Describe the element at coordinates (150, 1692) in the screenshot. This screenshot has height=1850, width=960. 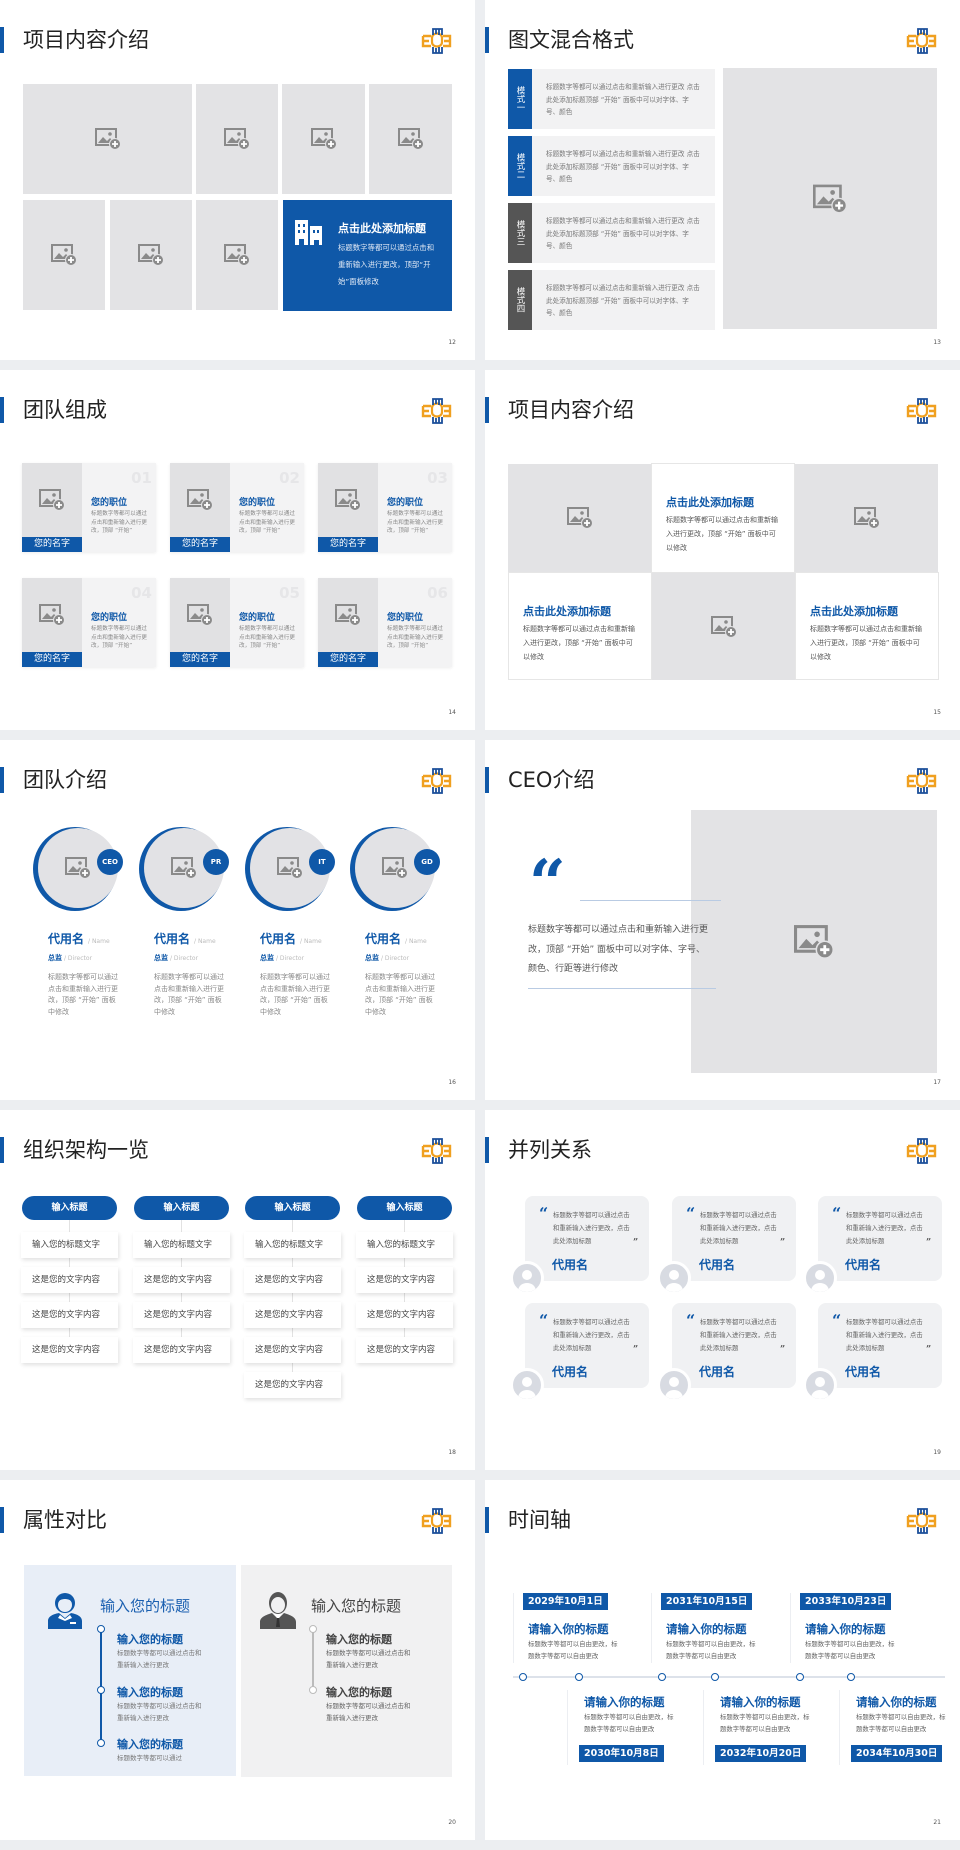
I see `item-title: 输入您的标题` at that location.